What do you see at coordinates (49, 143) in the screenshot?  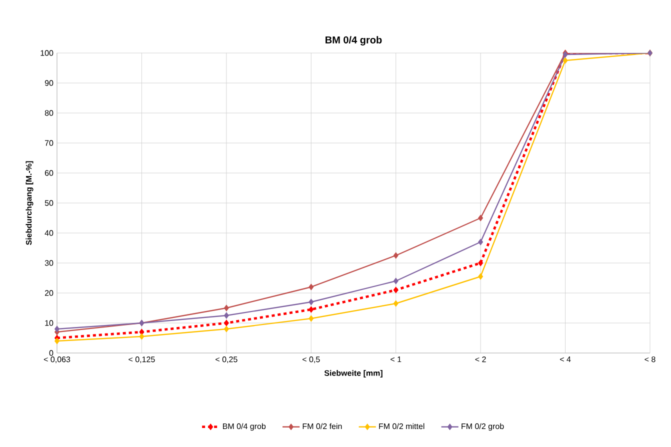 I see `y-tick-label: 70` at bounding box center [49, 143].